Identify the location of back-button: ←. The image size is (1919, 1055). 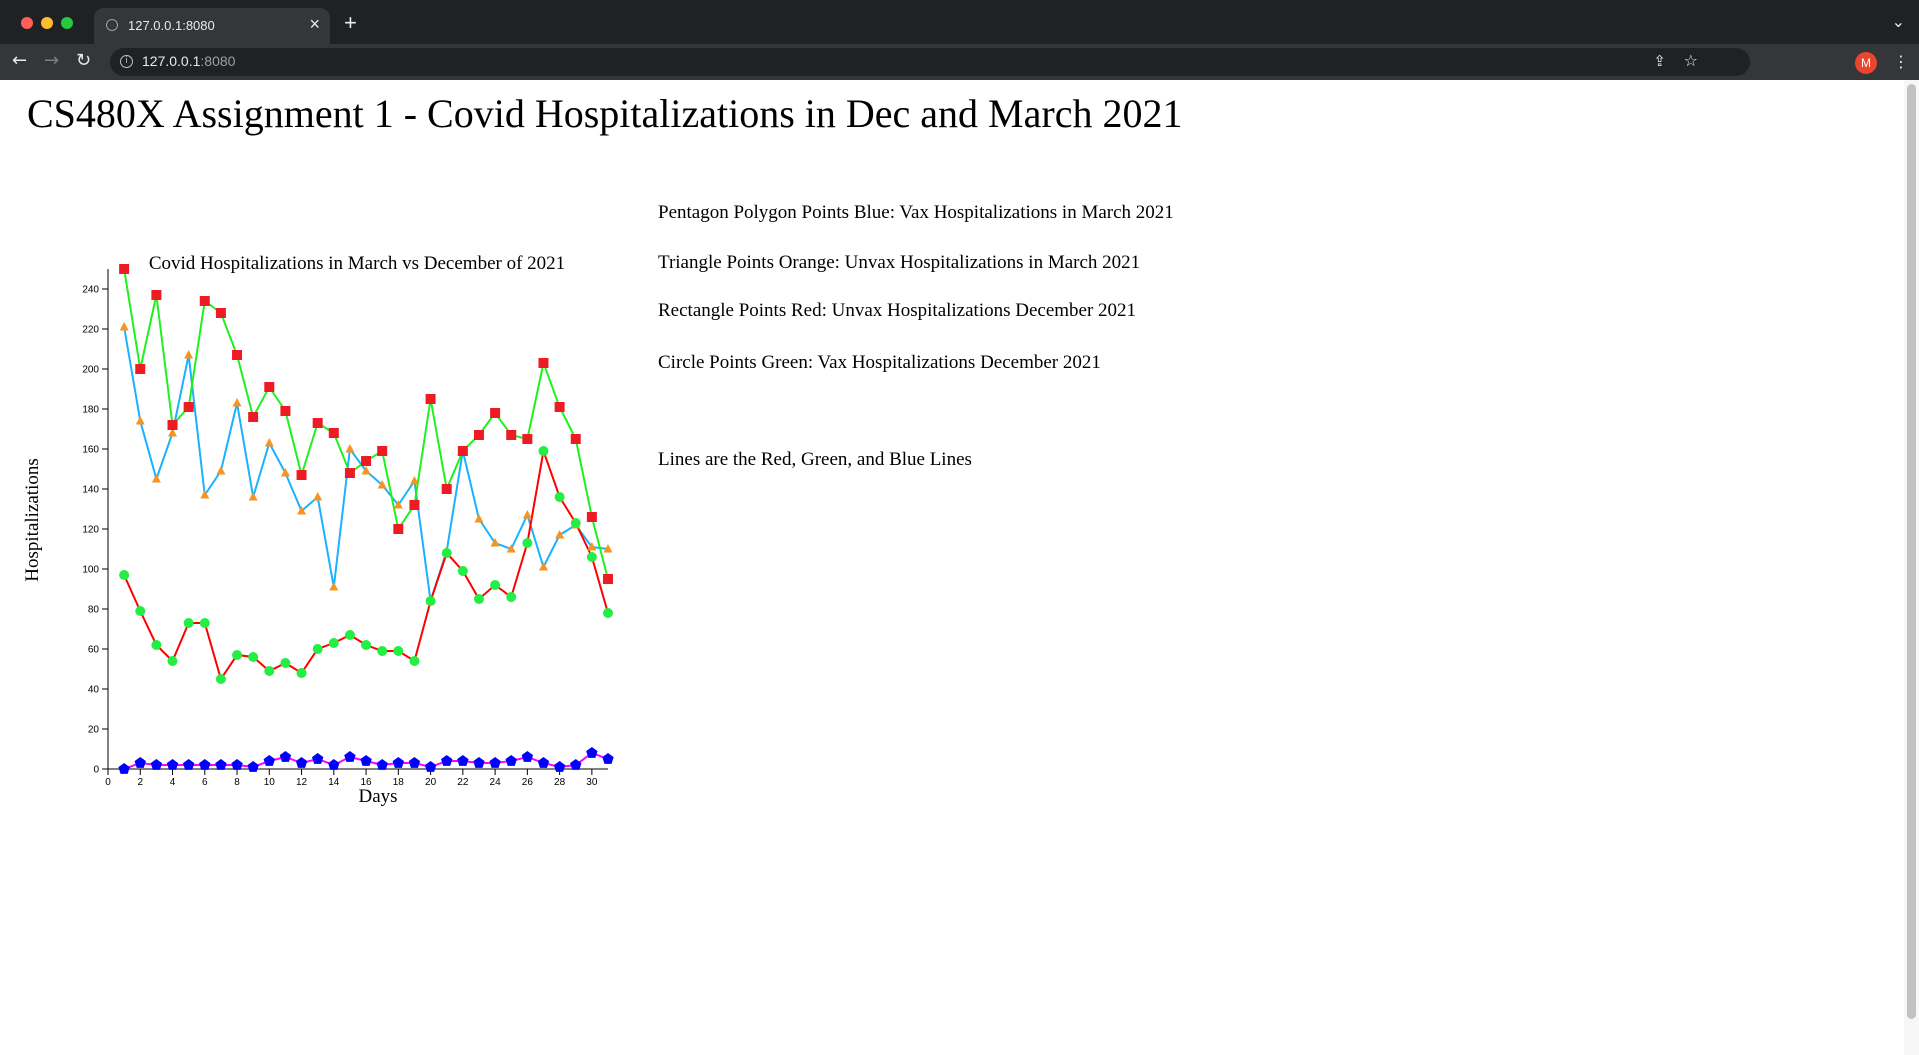
(20, 60).